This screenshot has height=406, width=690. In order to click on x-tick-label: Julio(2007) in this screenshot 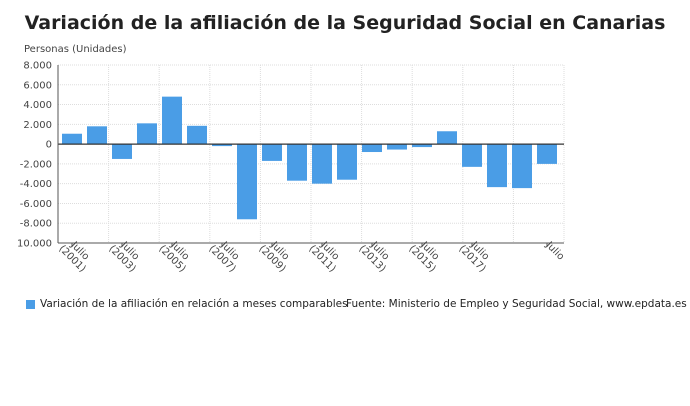, I will do `click(225, 255)`.